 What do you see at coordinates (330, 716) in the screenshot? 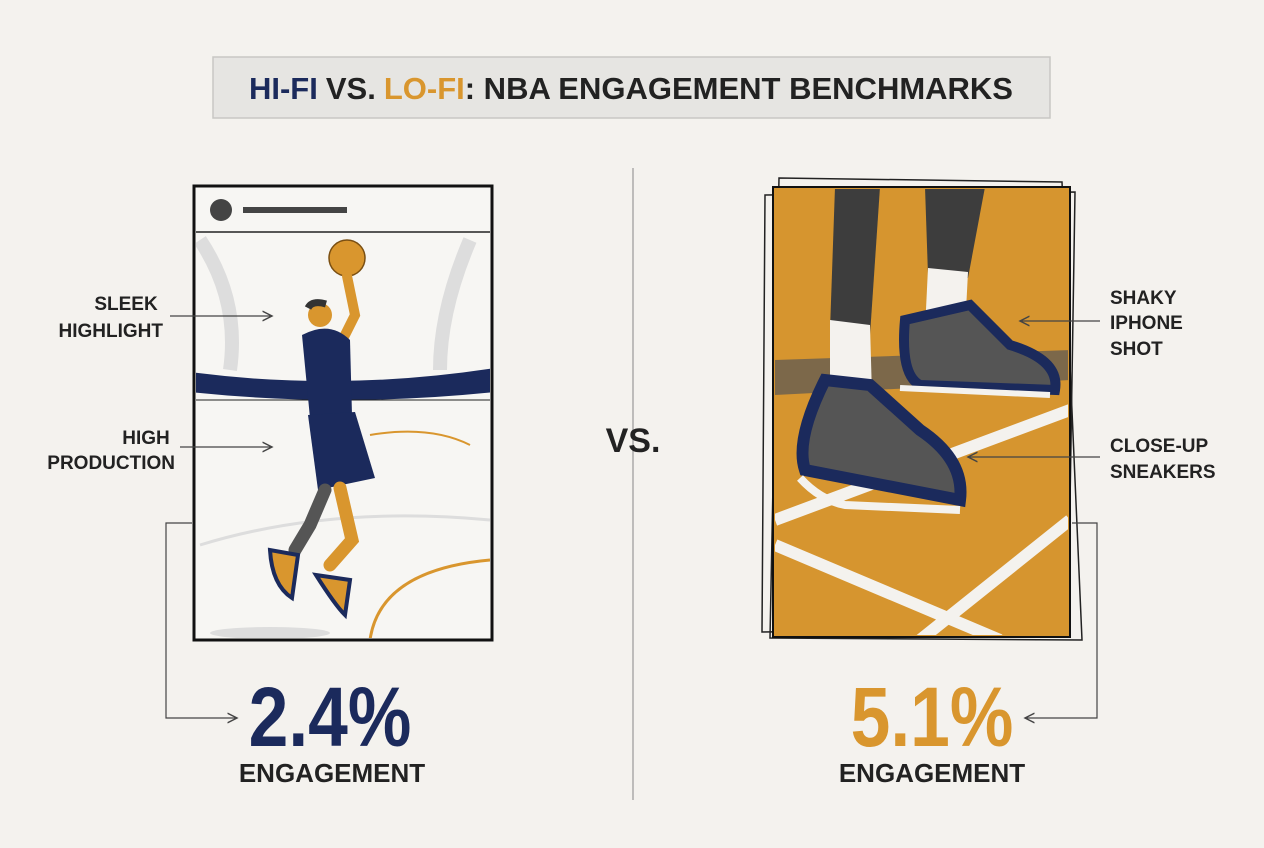
I see `left-stat: 2.4%` at bounding box center [330, 716].